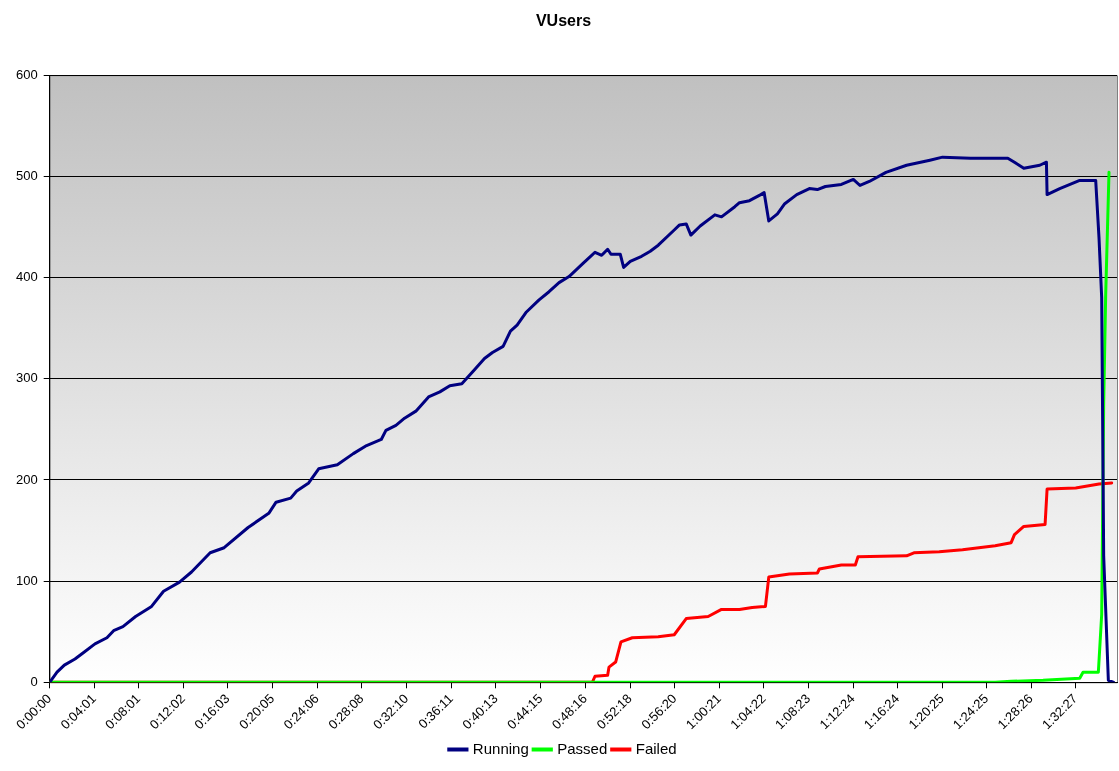 The height and width of the screenshot is (771, 1119). Describe the element at coordinates (26, 479) in the screenshot. I see `y-tick-label: 200` at that location.